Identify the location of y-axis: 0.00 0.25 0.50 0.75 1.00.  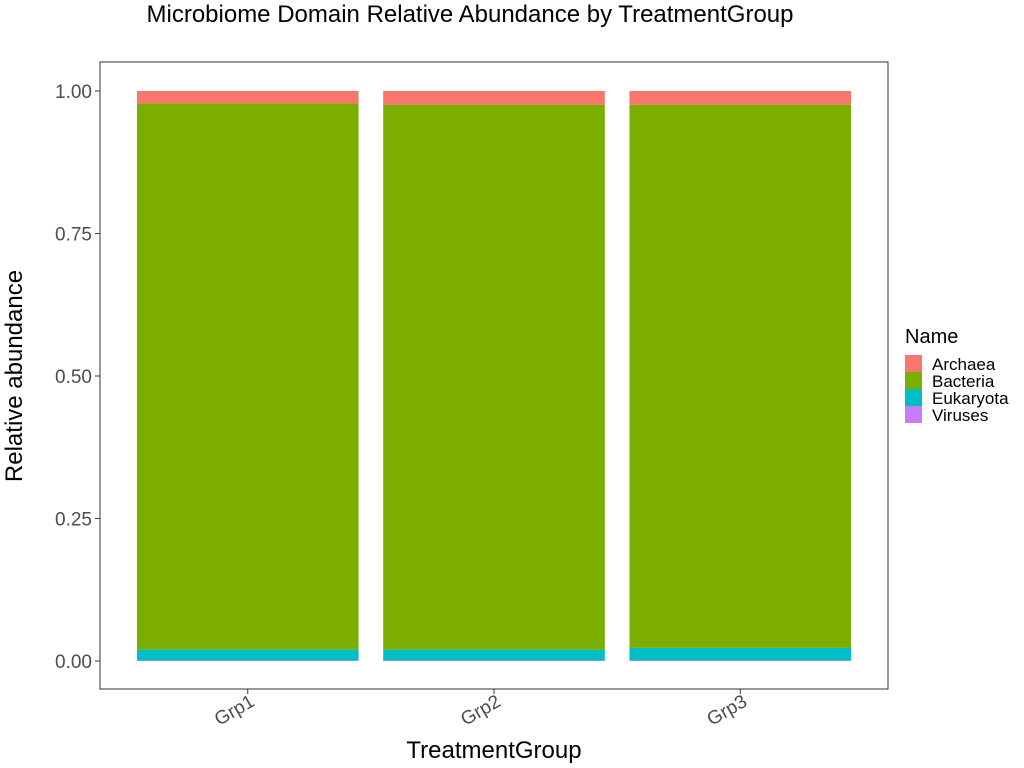
(77, 377).